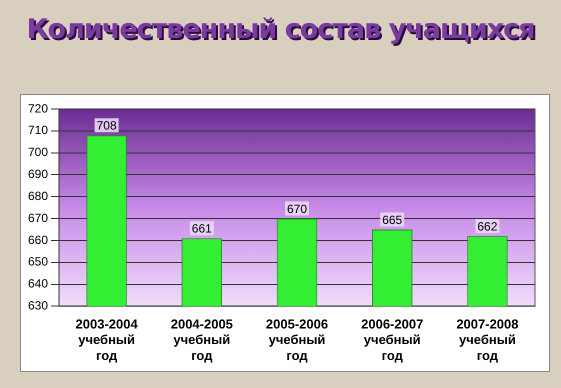 Image resolution: width=561 pixels, height=388 pixels. Describe the element at coordinates (202, 229) in the screenshot. I see `data-label: 661` at that location.